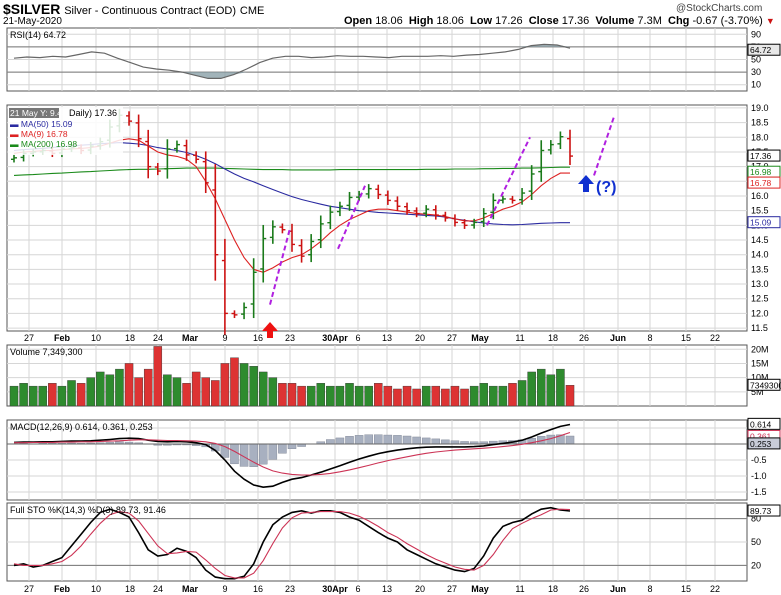 The image size is (781, 595). I want to click on volume-last-value-box, so click(764, 384).